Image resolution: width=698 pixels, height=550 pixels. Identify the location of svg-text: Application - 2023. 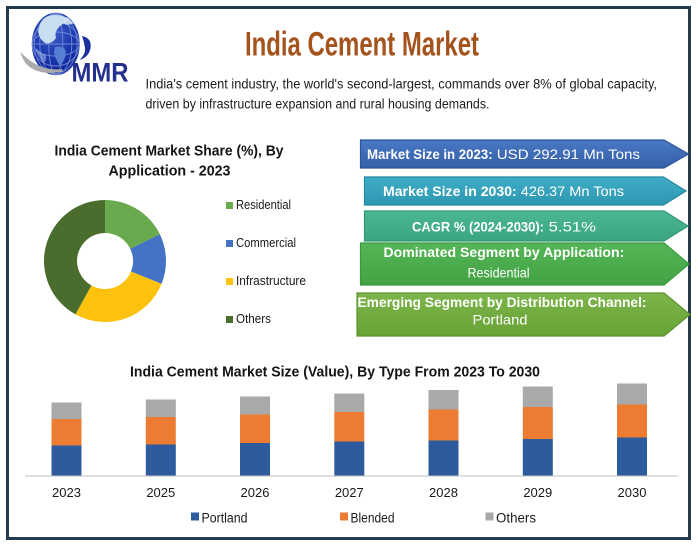
(170, 171).